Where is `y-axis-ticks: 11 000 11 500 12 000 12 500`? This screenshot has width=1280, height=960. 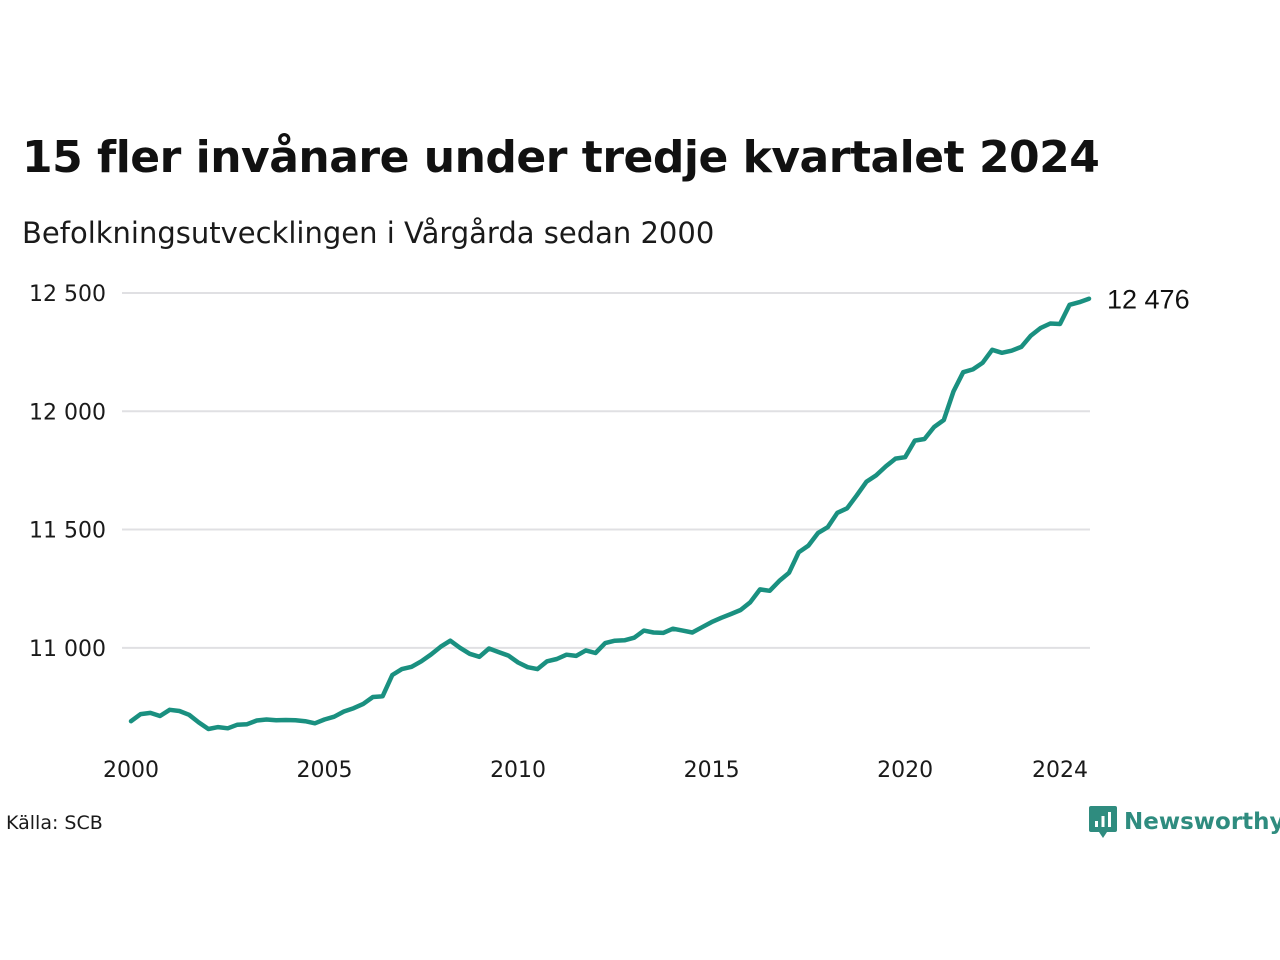 y-axis-ticks: 11 000 11 500 12 000 12 500 is located at coordinates (67, 472).